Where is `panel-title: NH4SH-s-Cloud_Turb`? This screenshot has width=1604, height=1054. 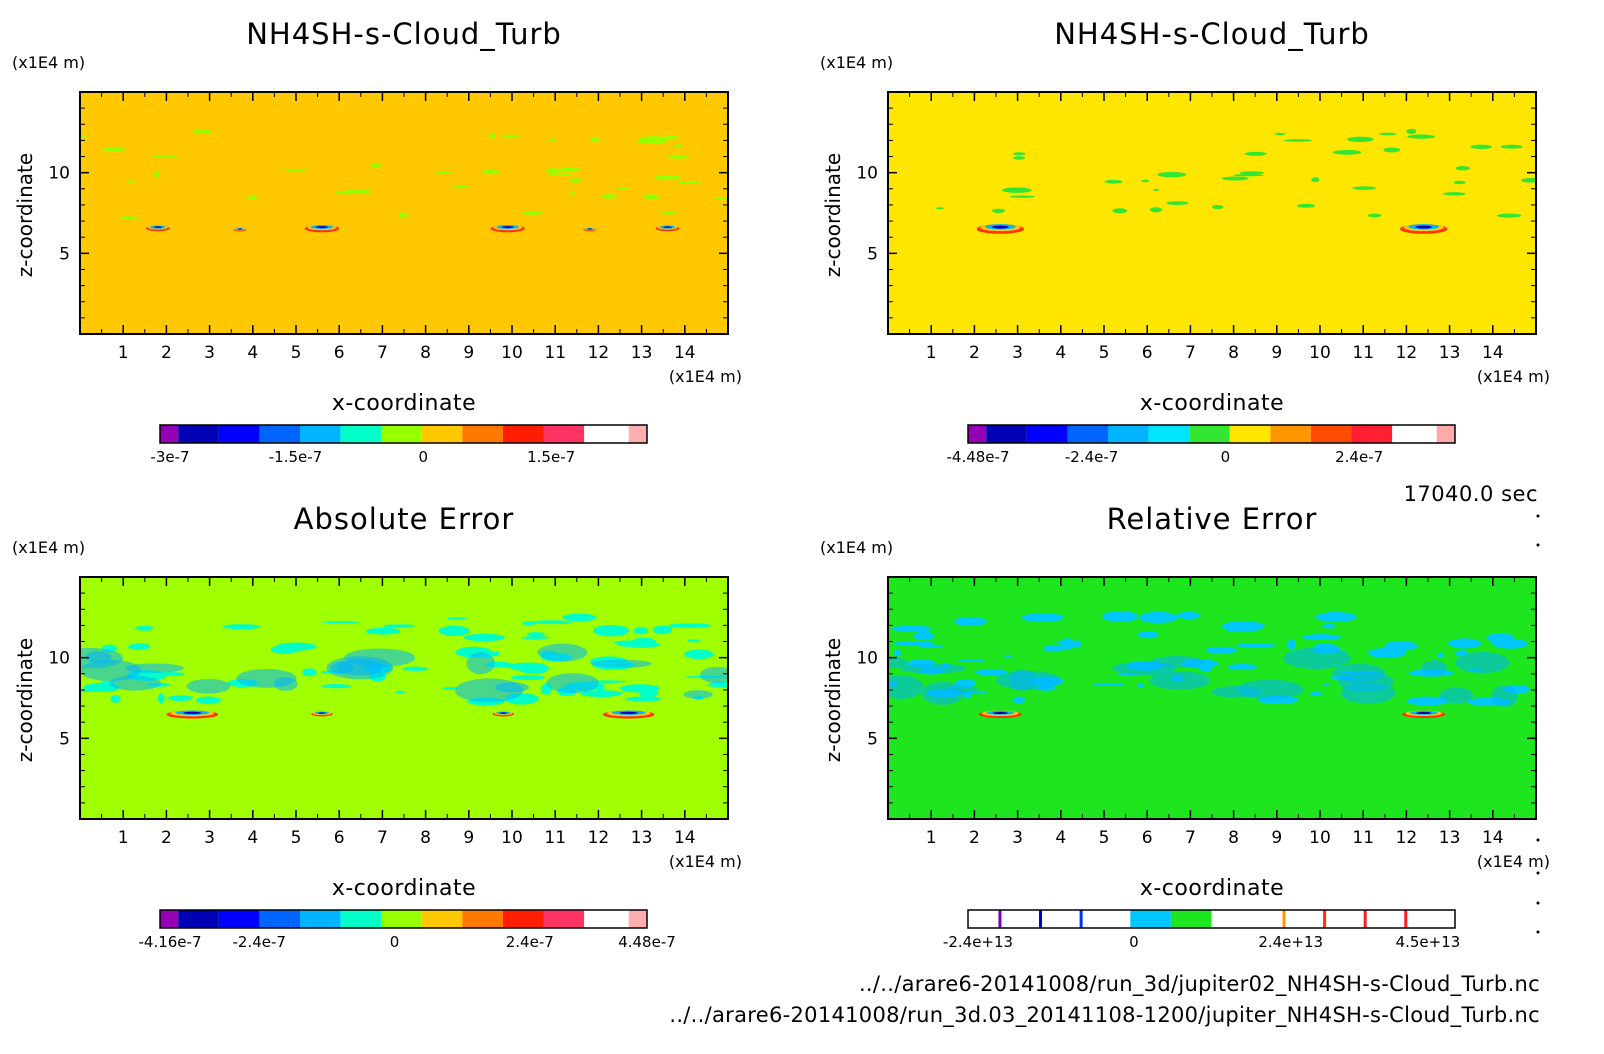 panel-title: NH4SH-s-Cloud_Turb is located at coordinates (1212, 34).